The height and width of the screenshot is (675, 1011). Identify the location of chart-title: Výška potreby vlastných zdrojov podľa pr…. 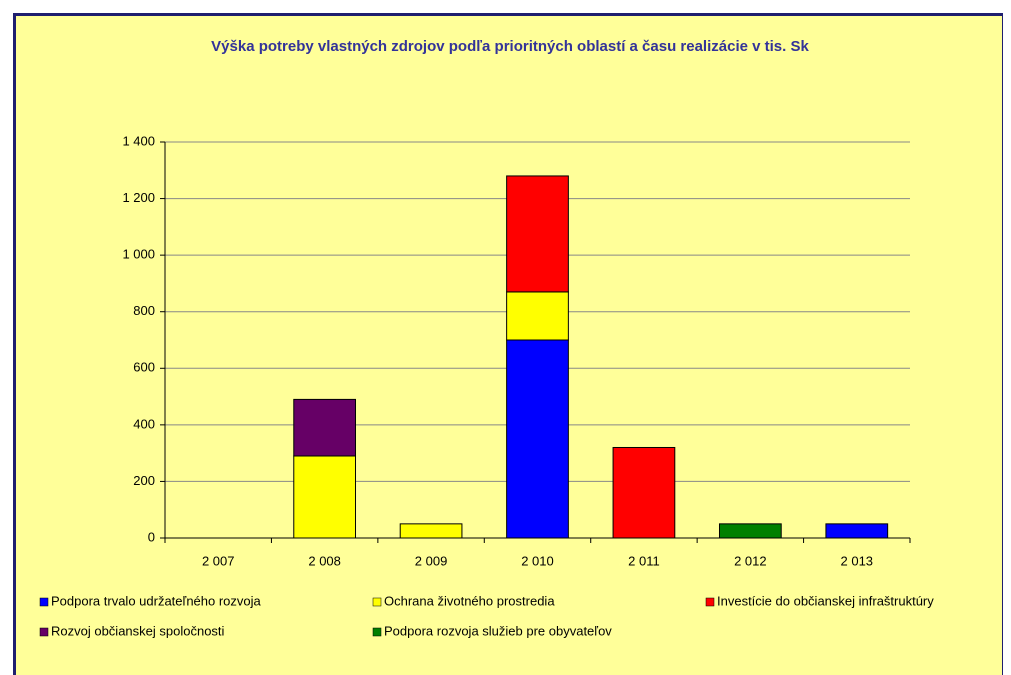
(510, 46).